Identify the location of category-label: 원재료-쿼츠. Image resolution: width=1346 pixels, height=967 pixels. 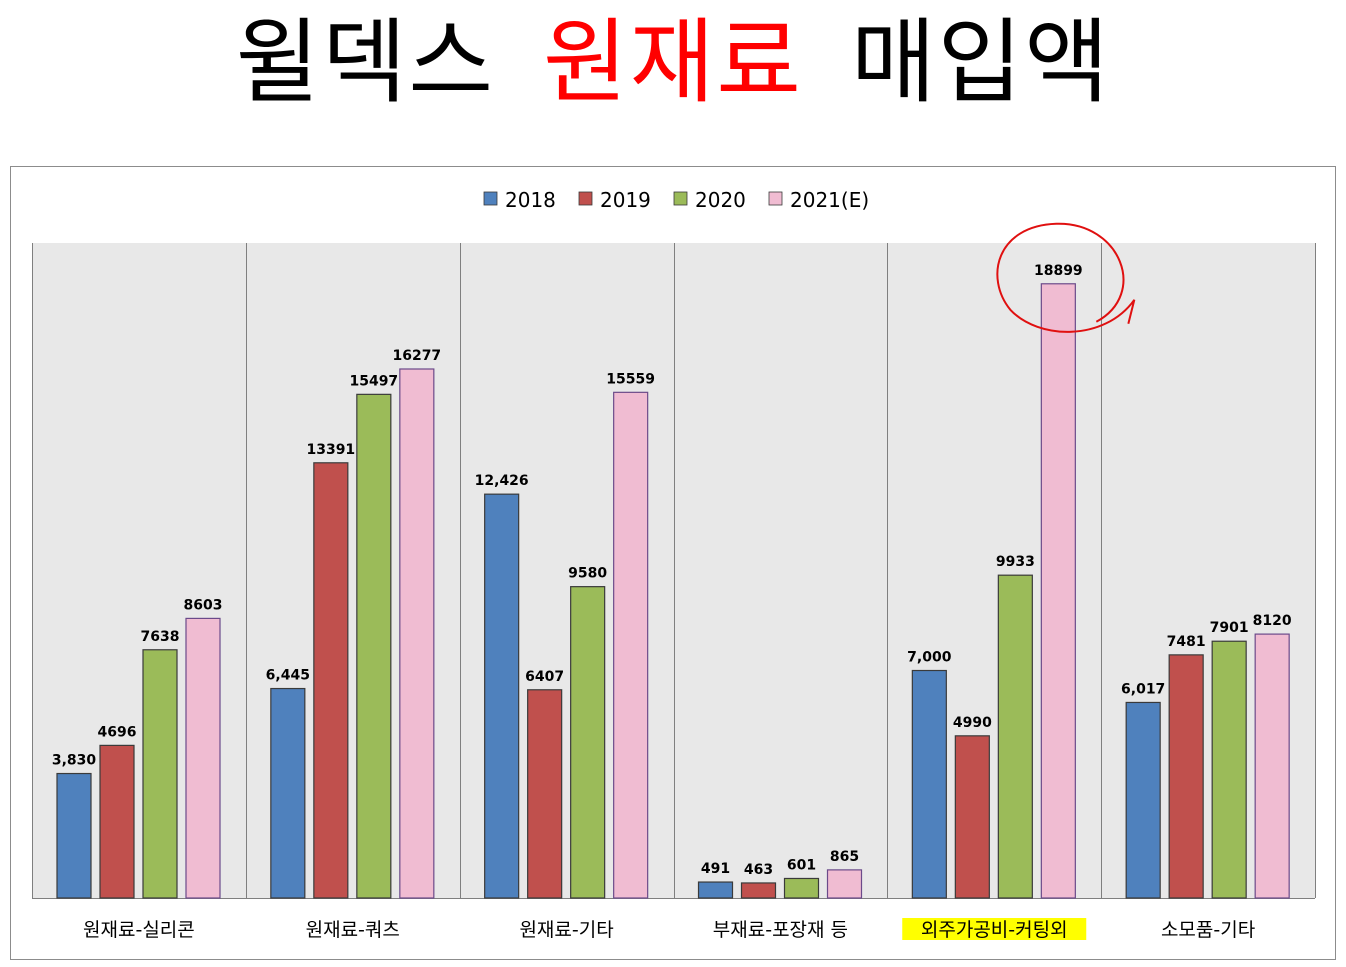
(353, 930).